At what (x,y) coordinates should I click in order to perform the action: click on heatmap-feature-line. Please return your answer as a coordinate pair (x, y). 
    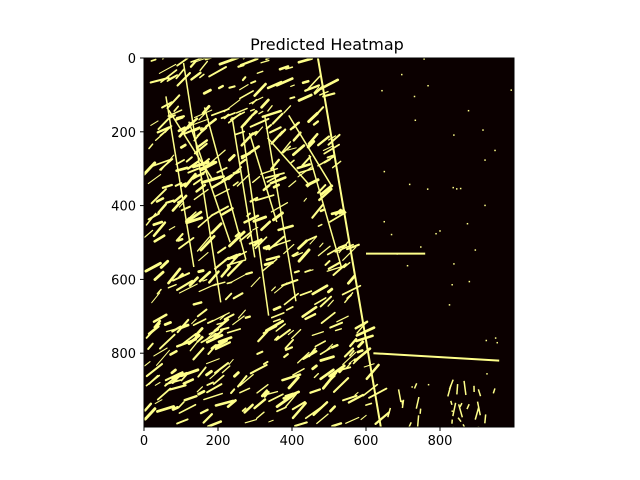
    Looking at the image, I should click on (436, 357).